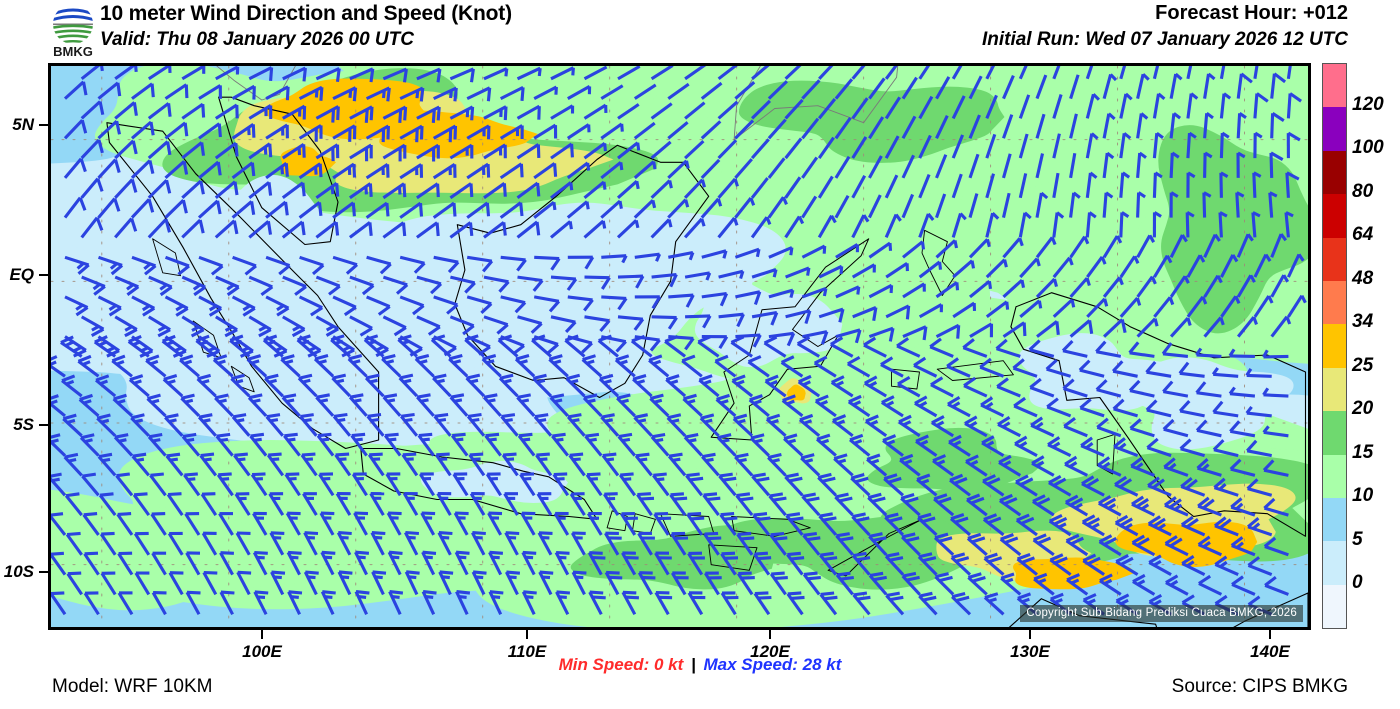 The height and width of the screenshot is (709, 1400). I want to click on speed-summary: Min Speed: 0 kt | Max Speed: 28 kt, so click(700, 665).